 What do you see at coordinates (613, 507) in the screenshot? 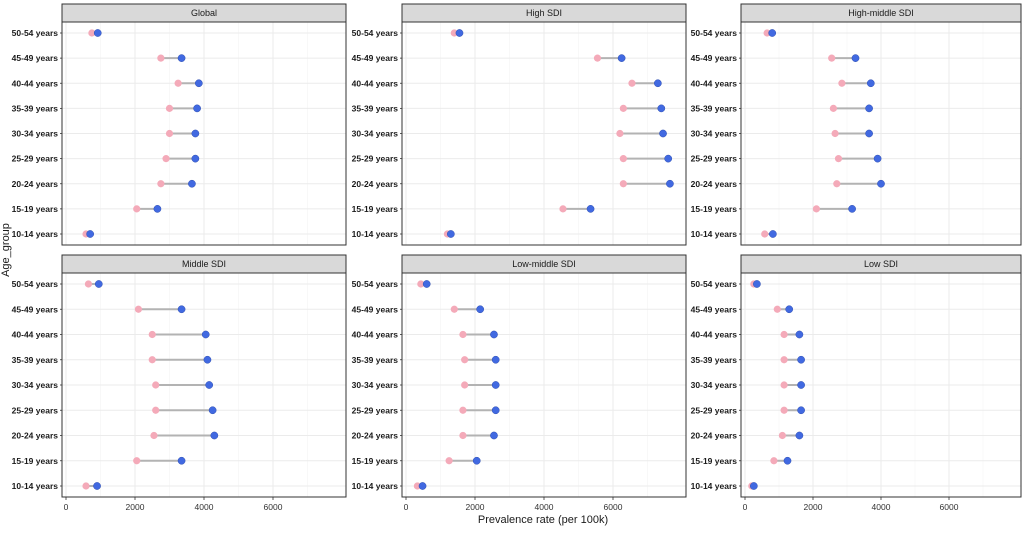
I see `x-tick-label: 6000` at bounding box center [613, 507].